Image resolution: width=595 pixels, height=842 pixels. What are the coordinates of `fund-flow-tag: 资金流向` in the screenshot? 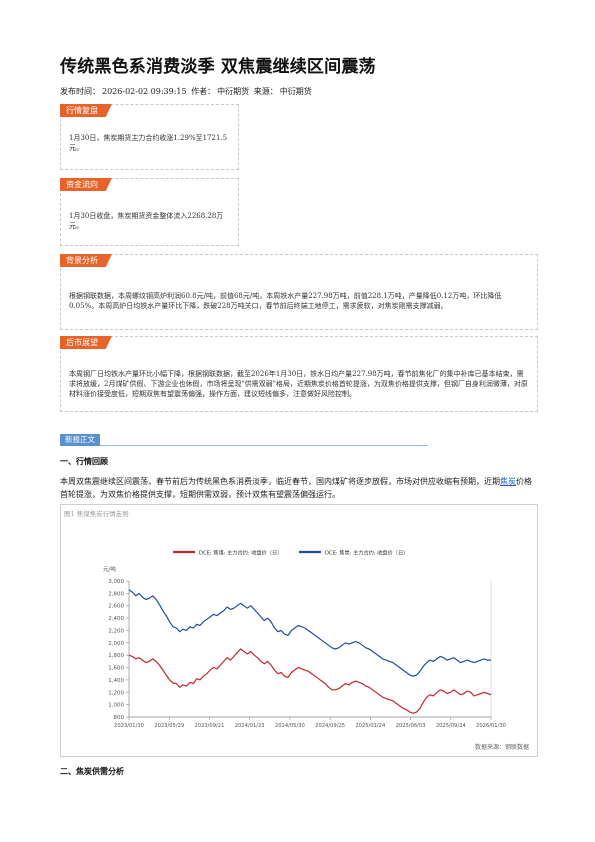 It's located at (86, 184).